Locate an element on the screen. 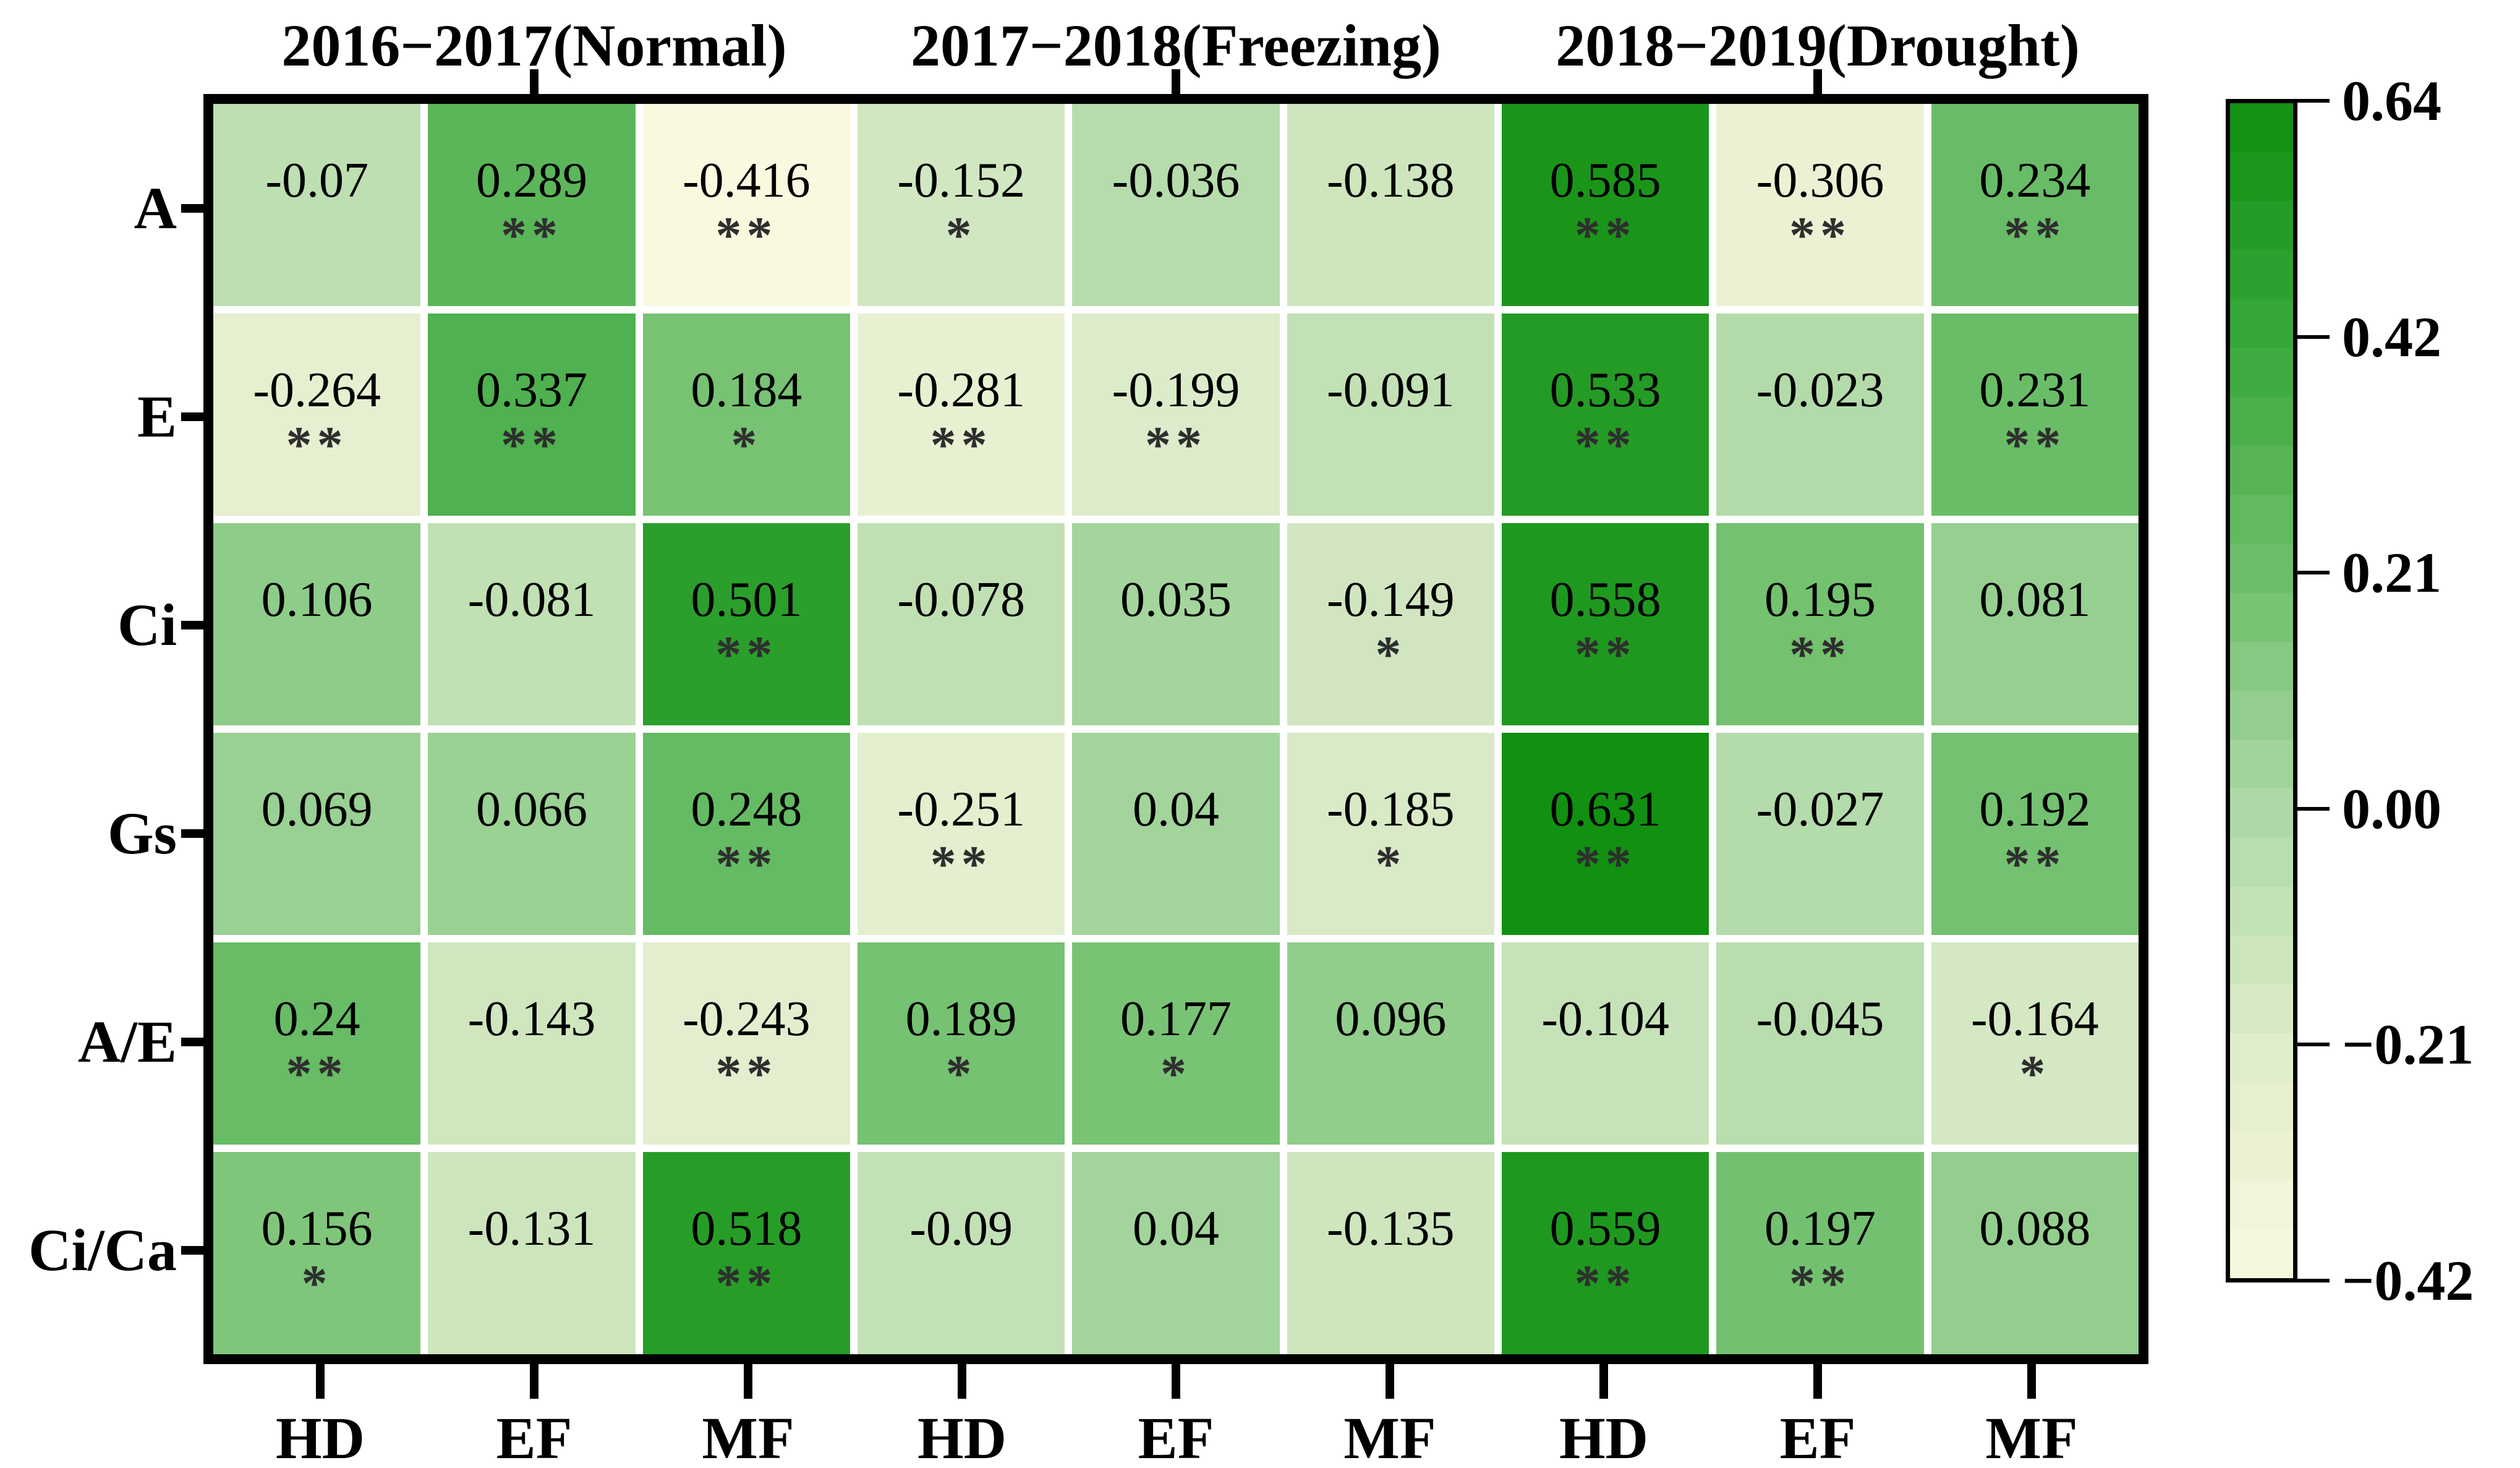 The height and width of the screenshot is (1468, 2520). heatmap-cell: 0.585 ** is located at coordinates (1605, 205).